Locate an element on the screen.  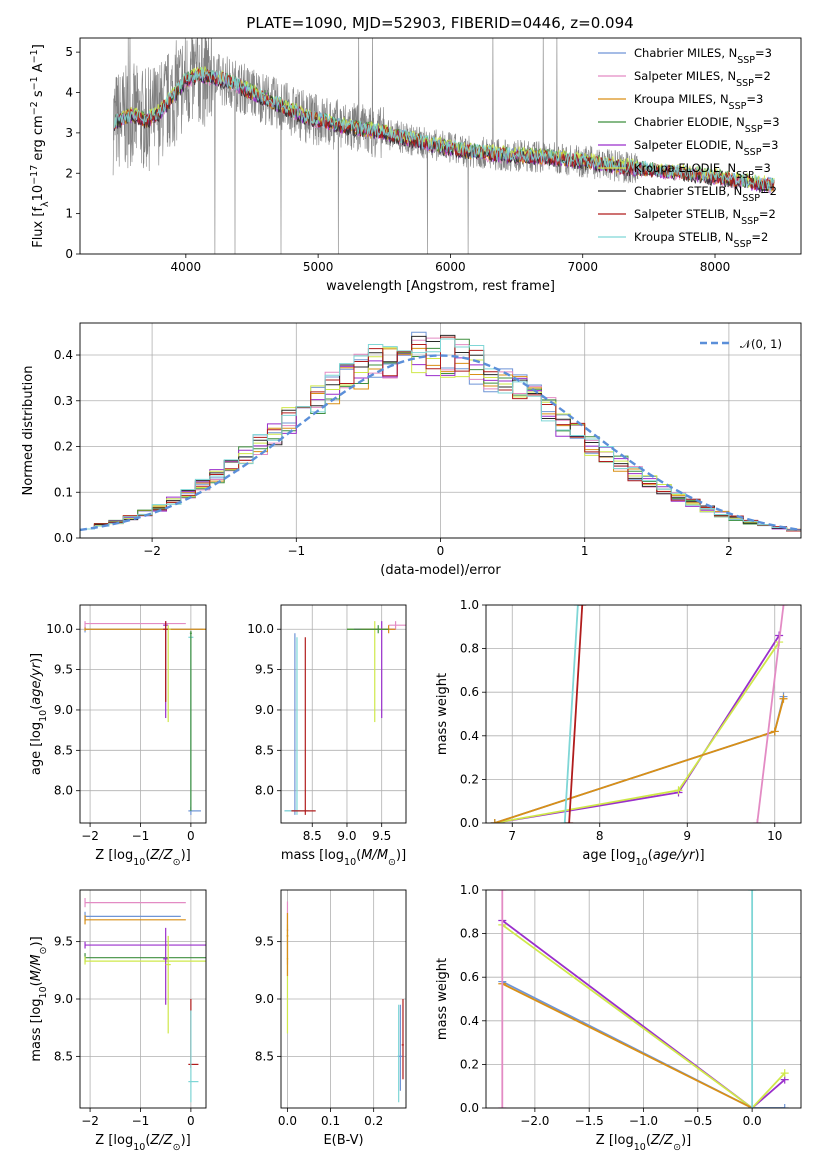
y-tick-label: 0.3 is located at coordinates (63, 401).